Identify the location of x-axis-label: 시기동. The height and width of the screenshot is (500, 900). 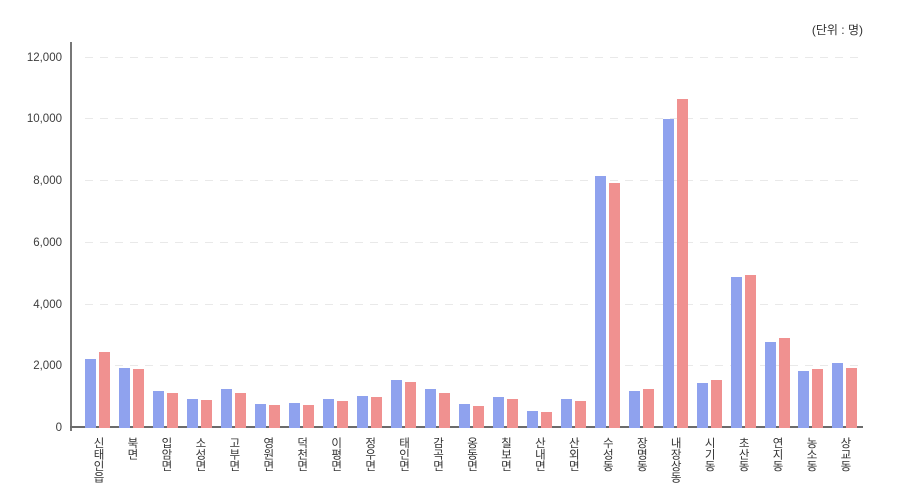
(709, 454).